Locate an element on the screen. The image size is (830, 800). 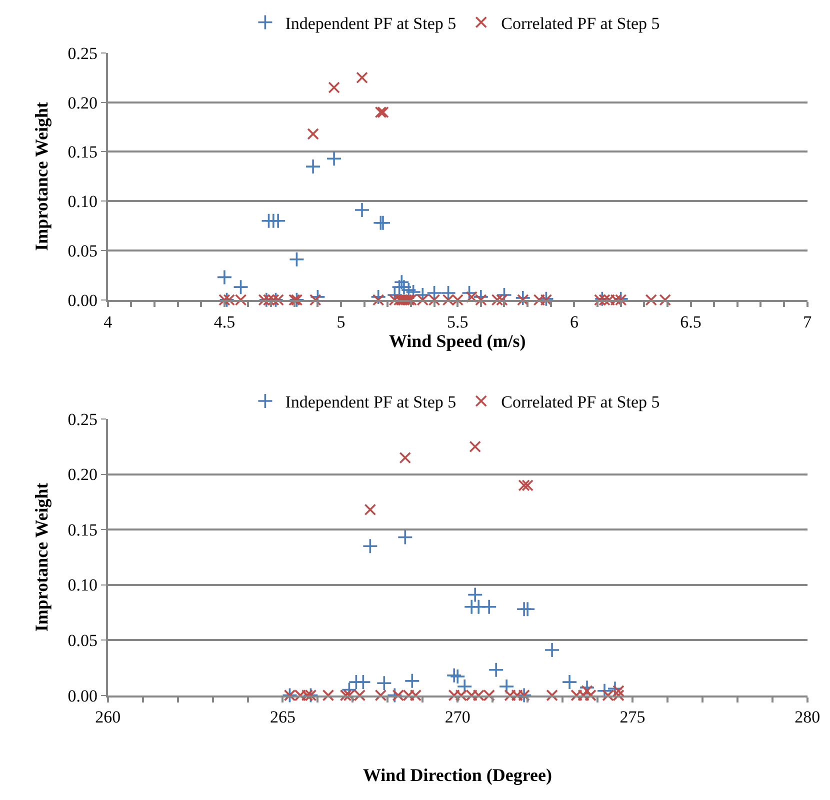
x-tick-label: 260 is located at coordinates (108, 717).